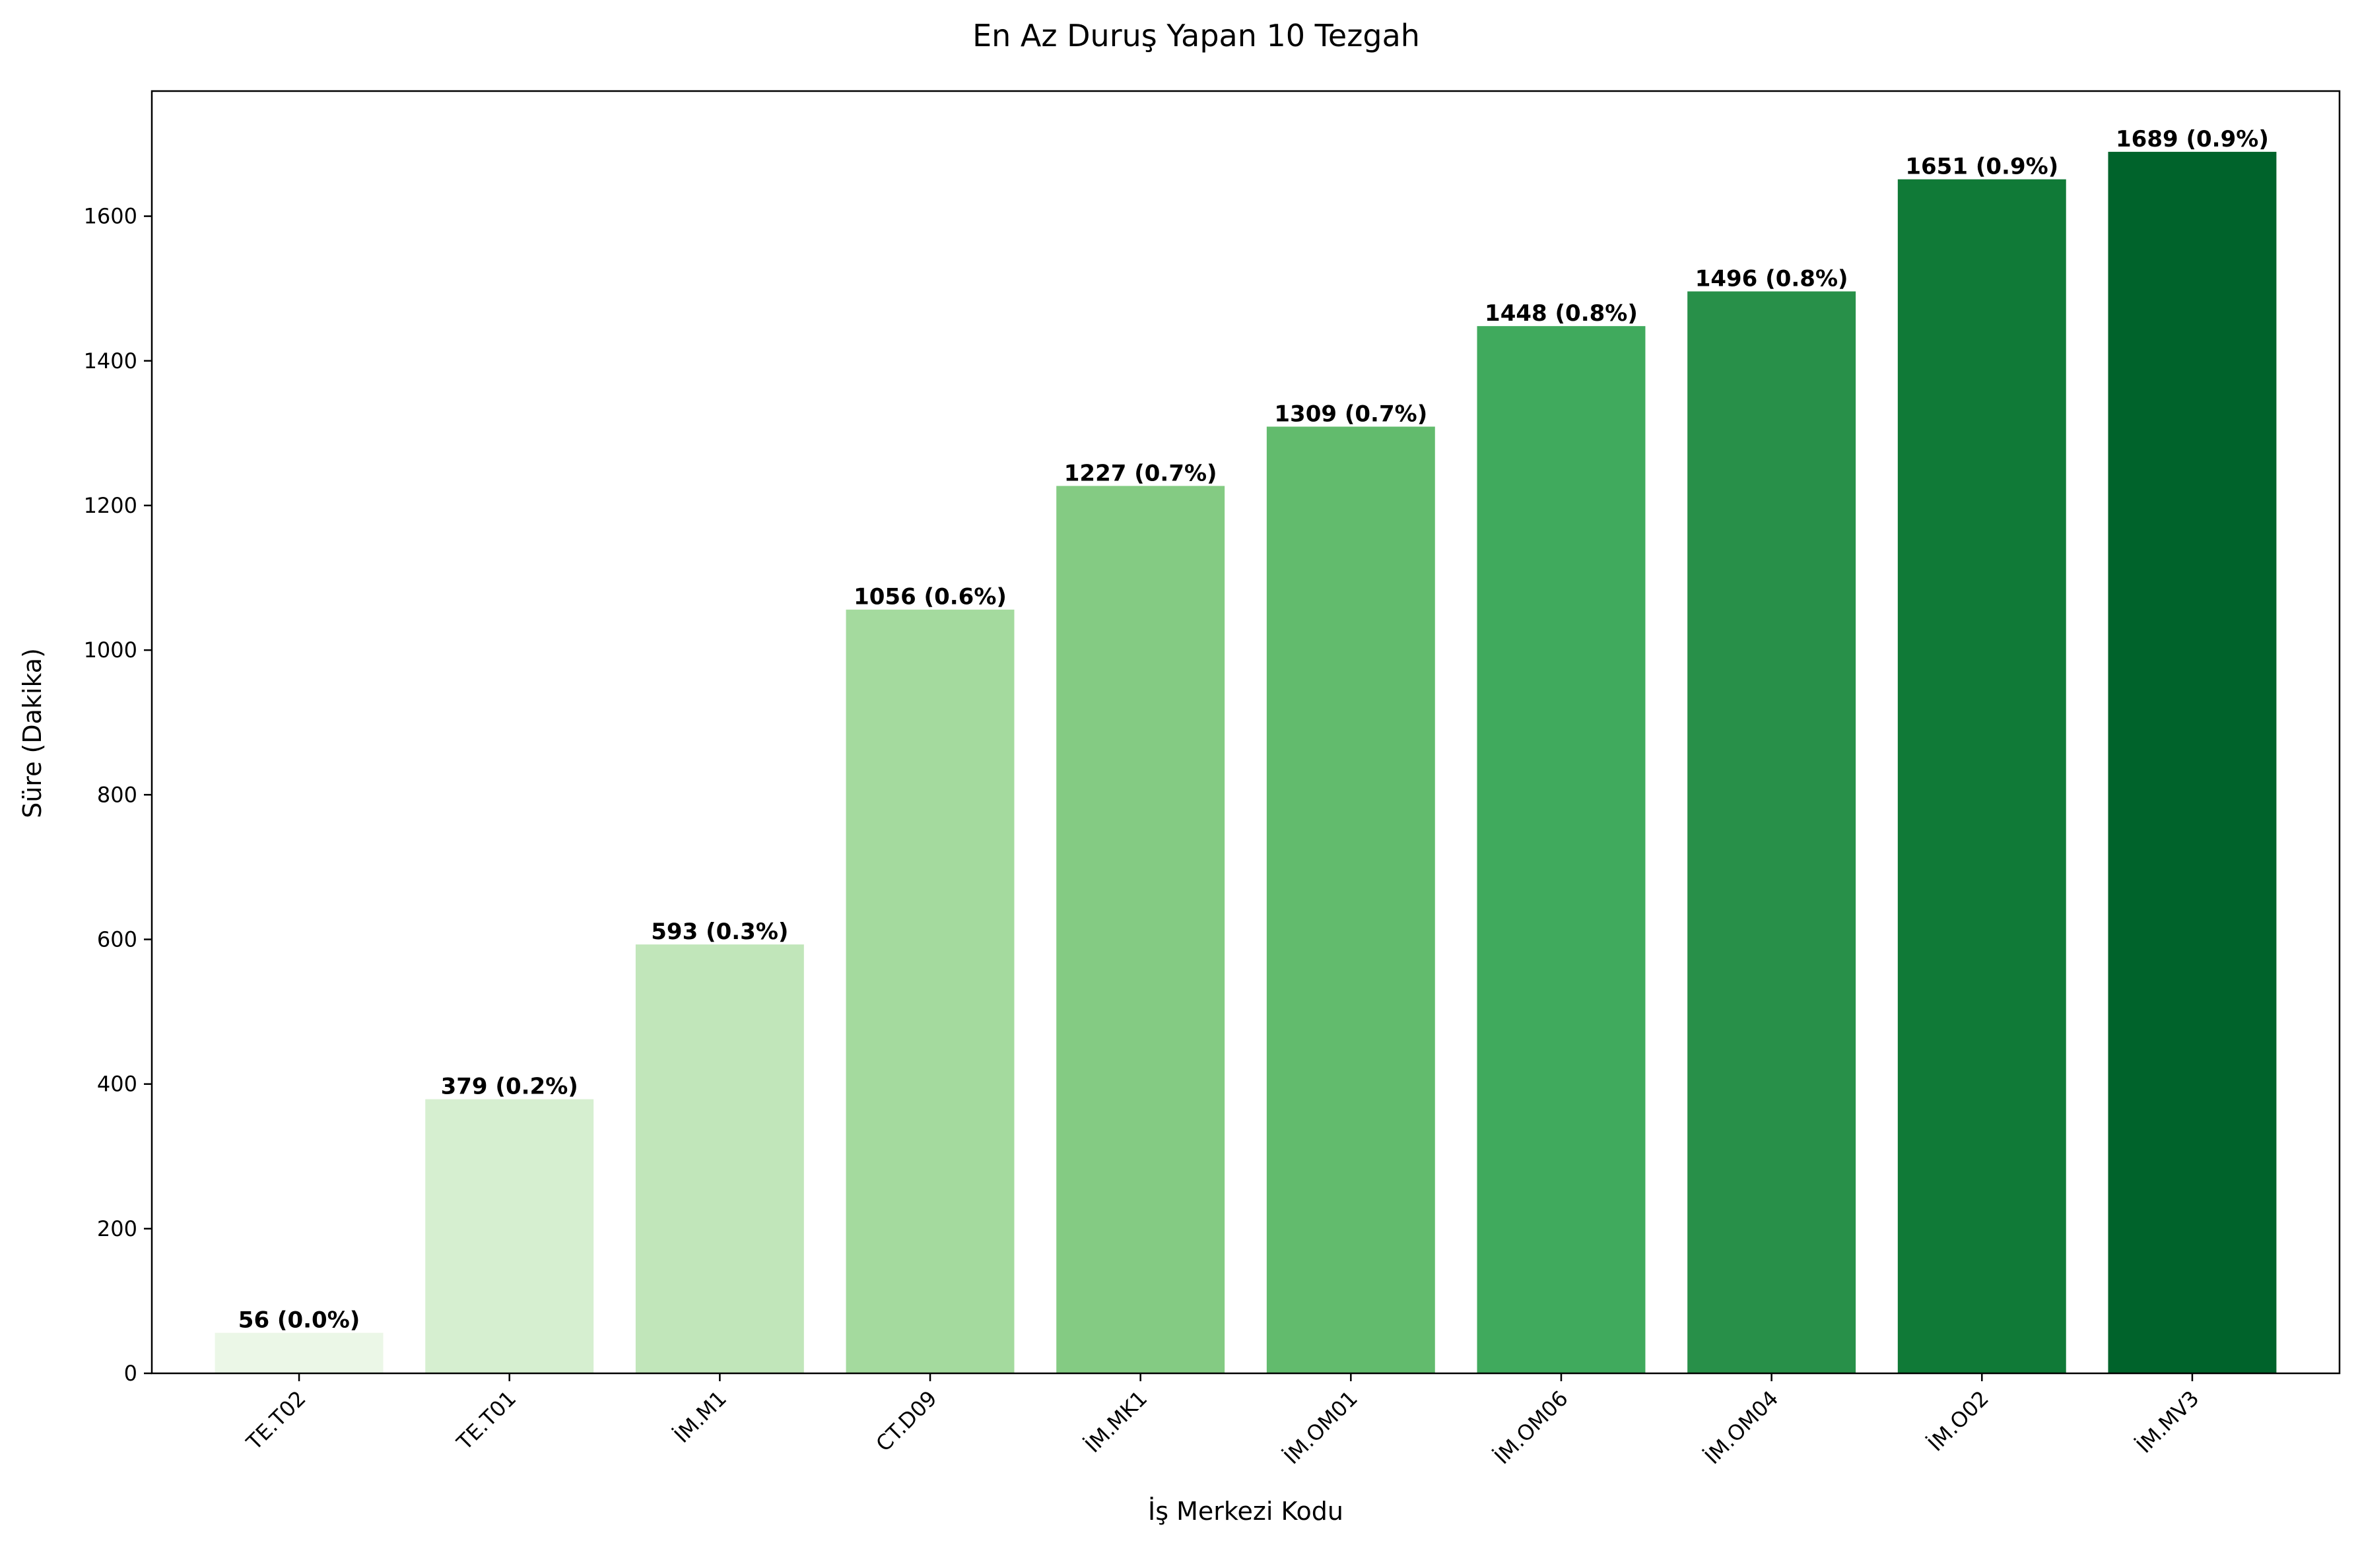 The height and width of the screenshot is (1568, 2358). I want to click on x-tick-label: CT.D09, so click(906, 1421).